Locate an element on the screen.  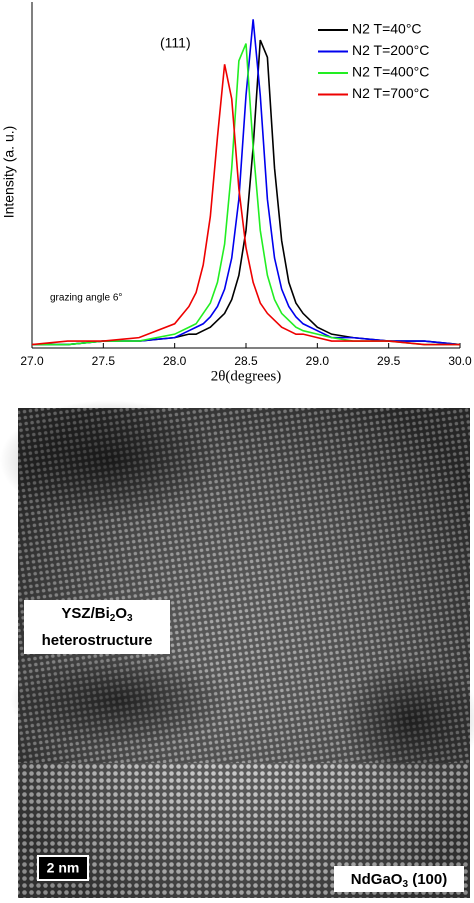
x-tick-label: 30.0 is located at coordinates (460, 361).